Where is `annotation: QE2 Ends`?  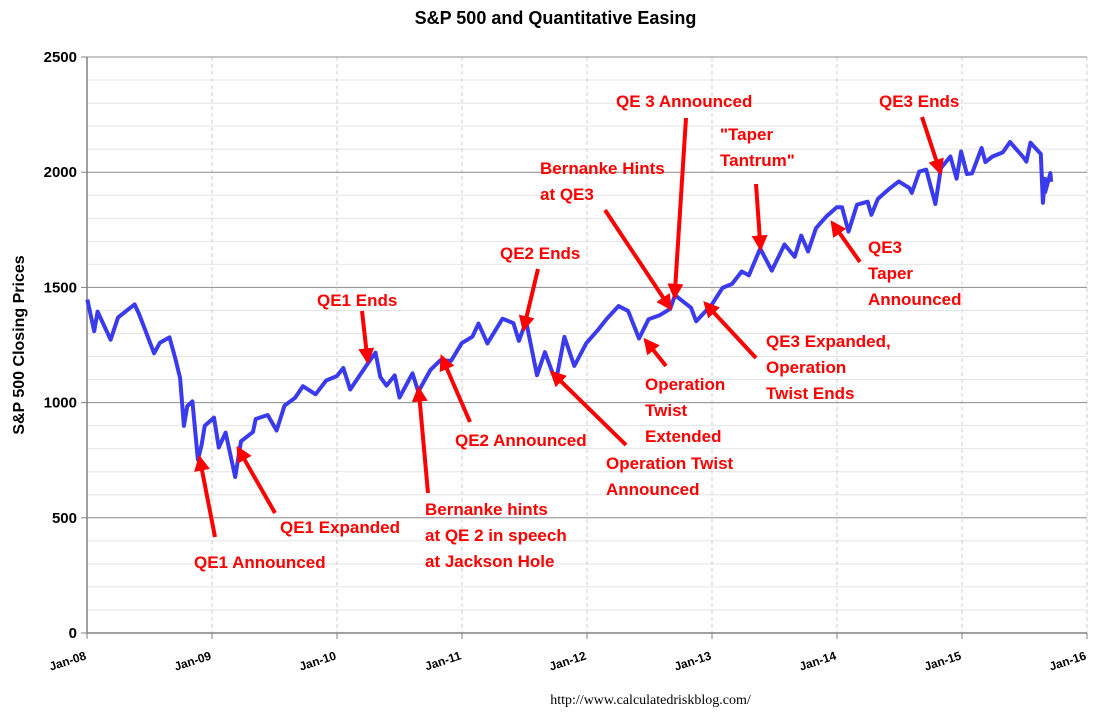
annotation: QE2 Ends is located at coordinates (540, 288).